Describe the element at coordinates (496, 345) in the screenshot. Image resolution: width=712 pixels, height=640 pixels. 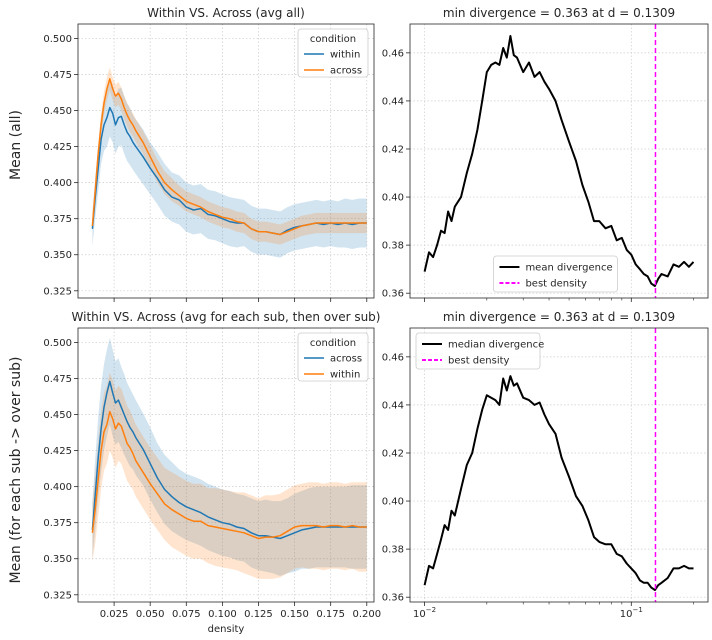
I see `legend-label: median divergence` at that location.